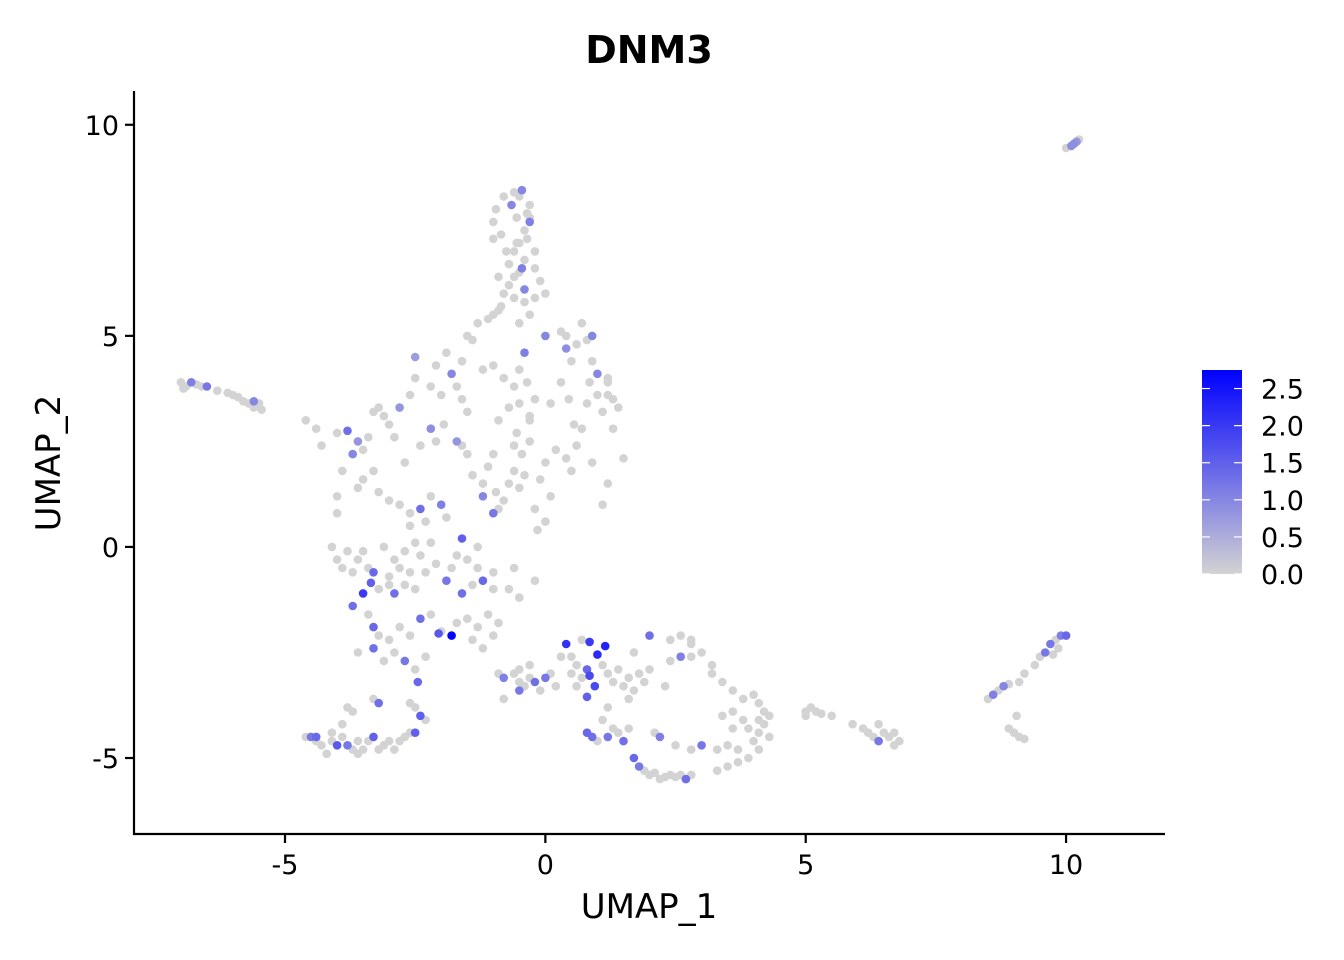  Describe the element at coordinates (109, 443) in the screenshot. I see `y-axis-ticks: -5 0 5 10` at that location.